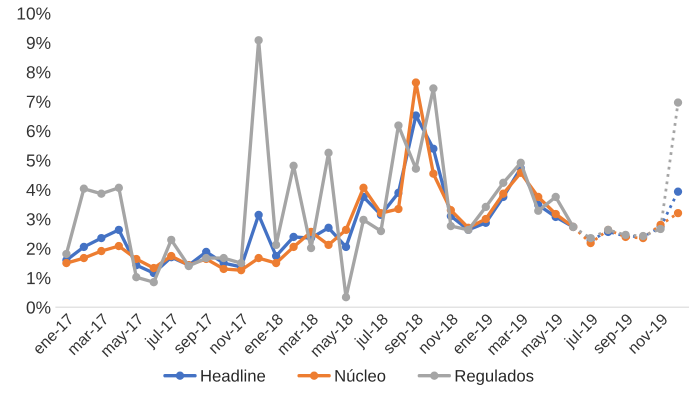 This screenshot has width=699, height=400. I want to click on legend-label: Núcleo, so click(360, 375).